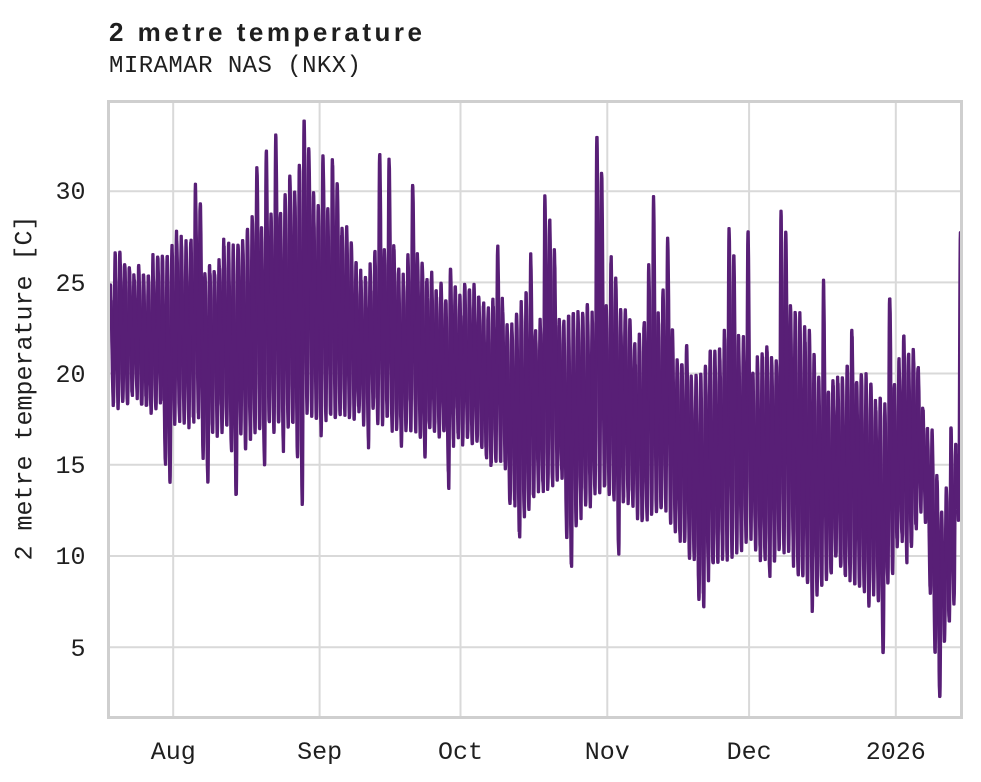 The height and width of the screenshot is (782, 981). What do you see at coordinates (25, 387) in the screenshot?
I see `svg-text: 2 metre temperature [C]` at bounding box center [25, 387].